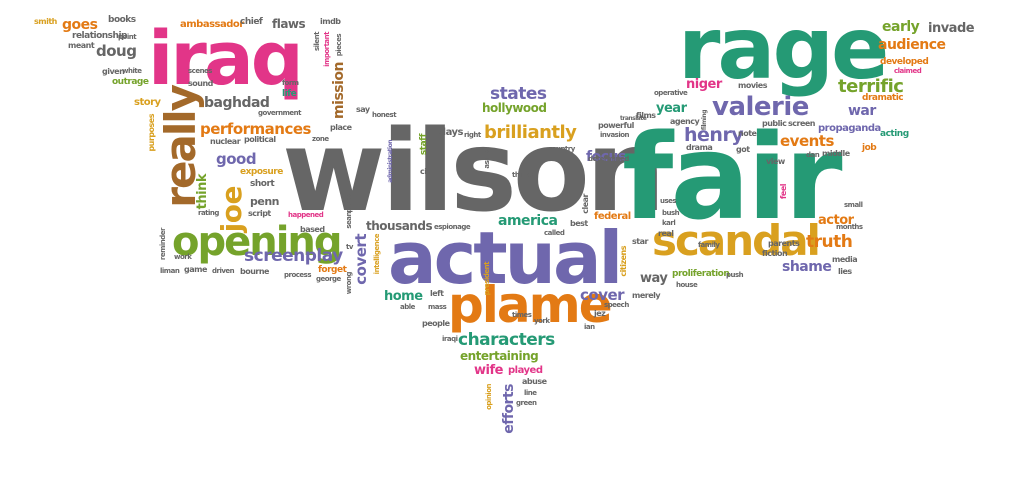 The height and width of the screenshot is (504, 1023). Describe the element at coordinates (687, 285) in the screenshot. I see `word-house: house` at that location.